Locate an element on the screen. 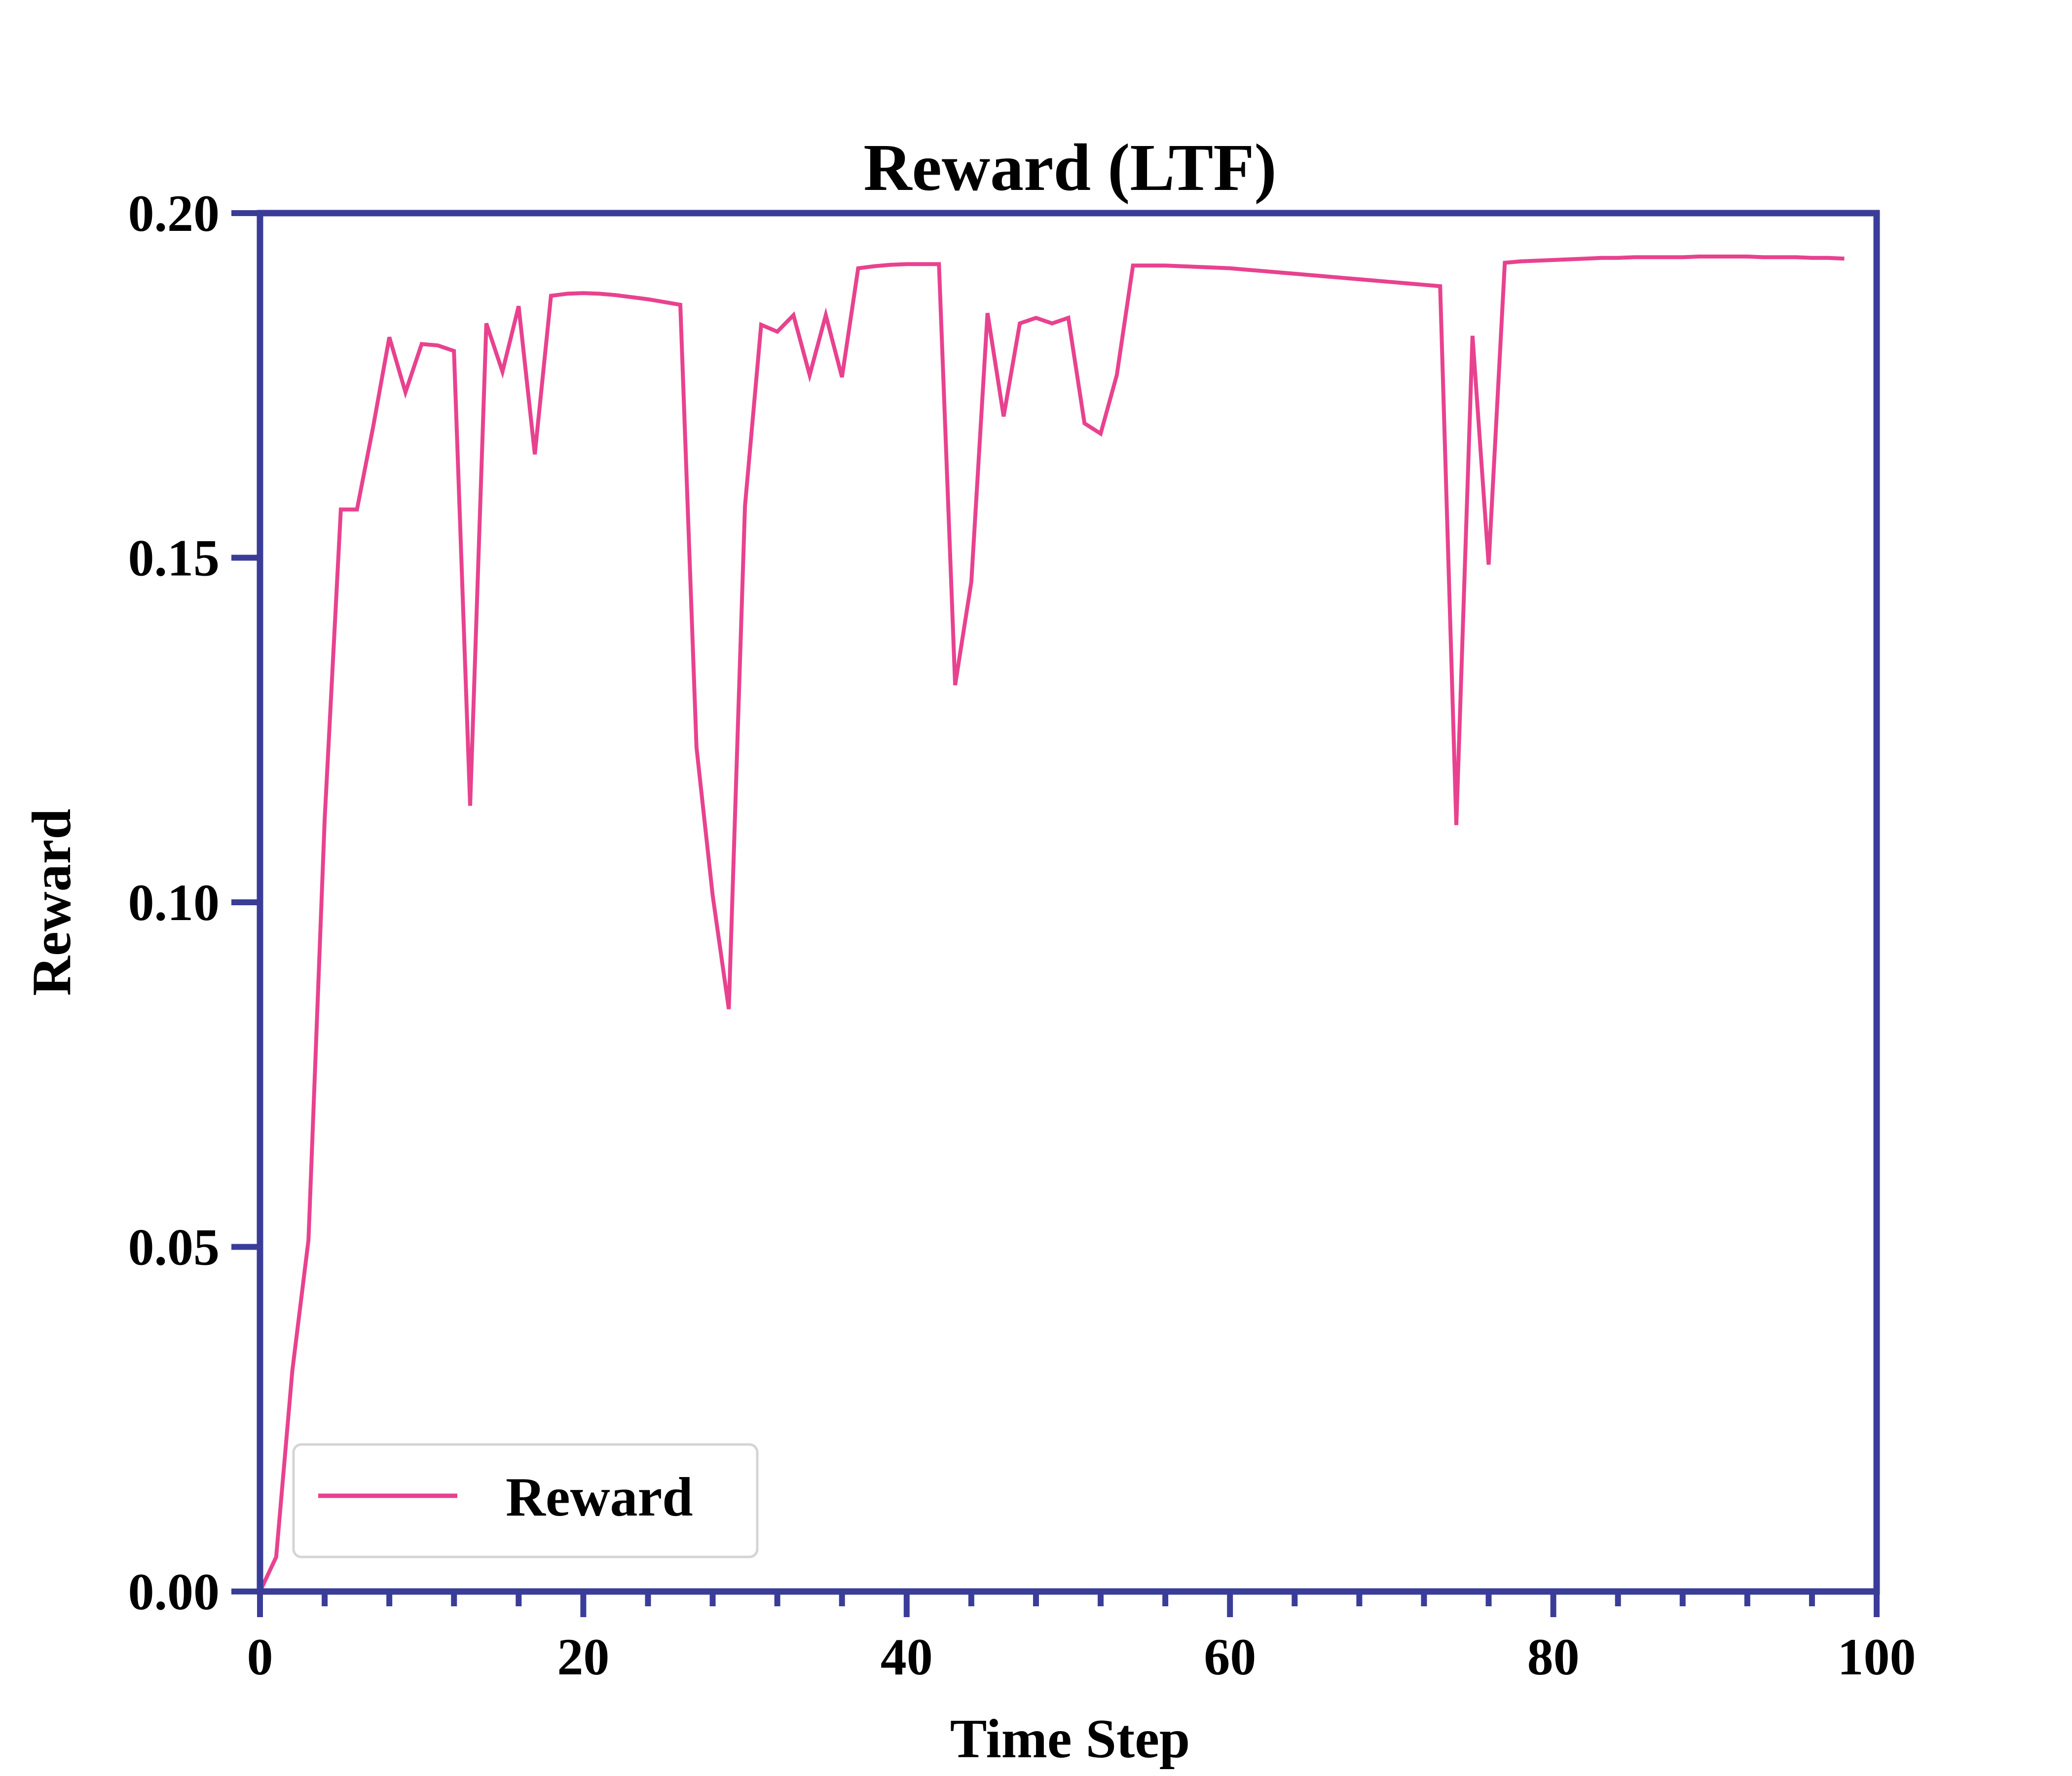 Image resolution: width=2072 pixels, height=1776 pixels. x-axis-label: Time Step is located at coordinates (1070, 1739).